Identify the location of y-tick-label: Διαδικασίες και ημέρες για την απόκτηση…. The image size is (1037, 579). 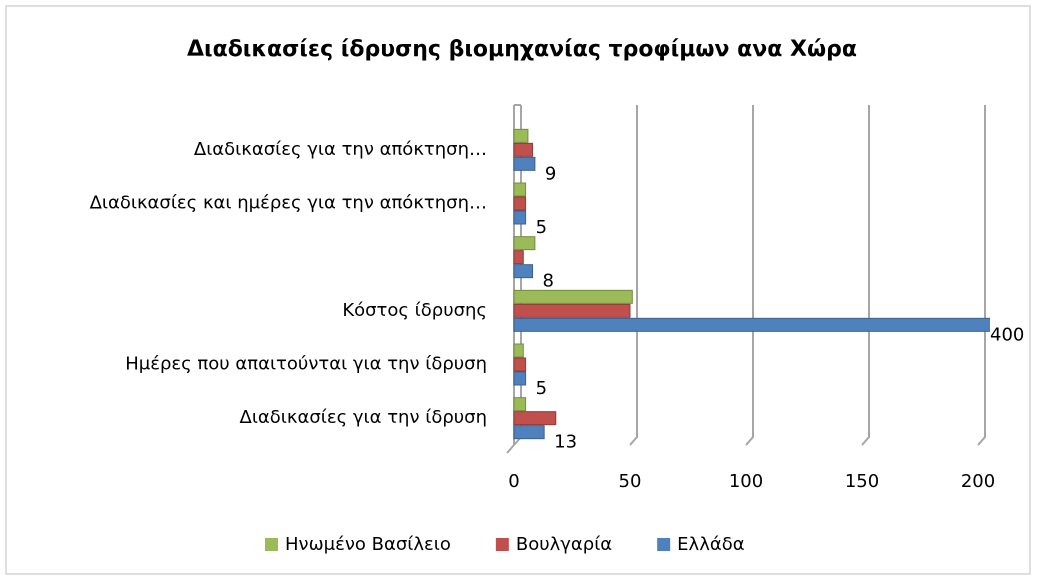
(288, 203).